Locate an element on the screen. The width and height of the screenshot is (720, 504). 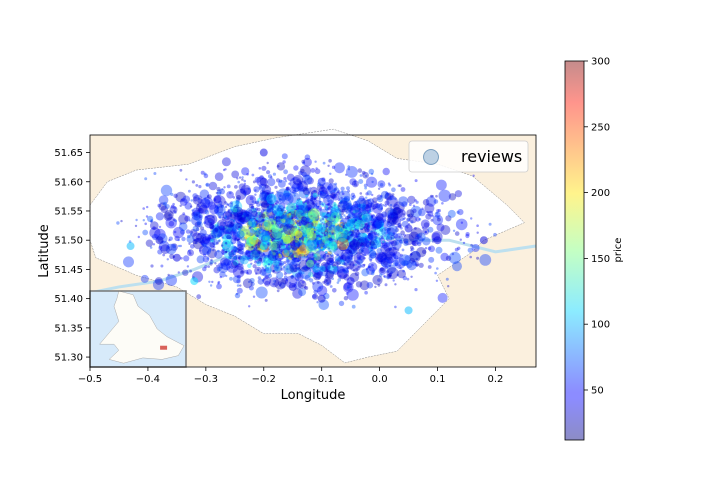
y-tick-label: 51.50 is located at coordinates (68, 241).